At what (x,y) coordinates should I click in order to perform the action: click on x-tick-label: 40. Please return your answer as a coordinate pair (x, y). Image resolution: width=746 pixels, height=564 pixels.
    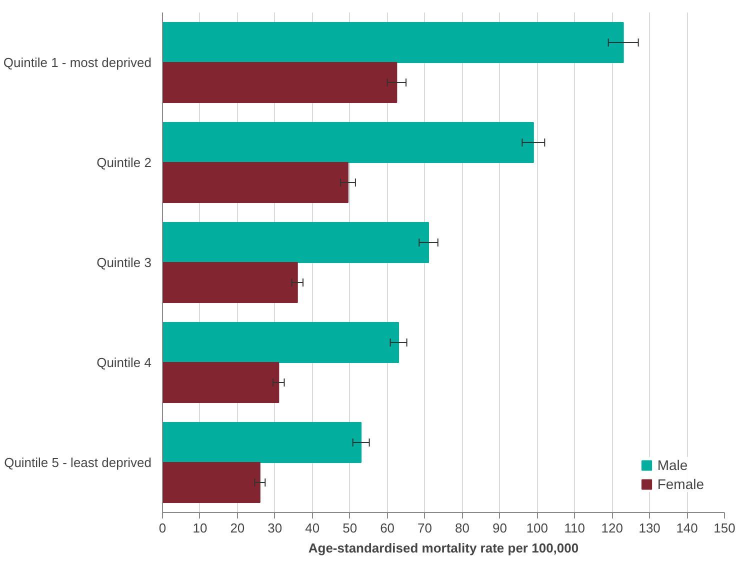
    Looking at the image, I should click on (312, 528).